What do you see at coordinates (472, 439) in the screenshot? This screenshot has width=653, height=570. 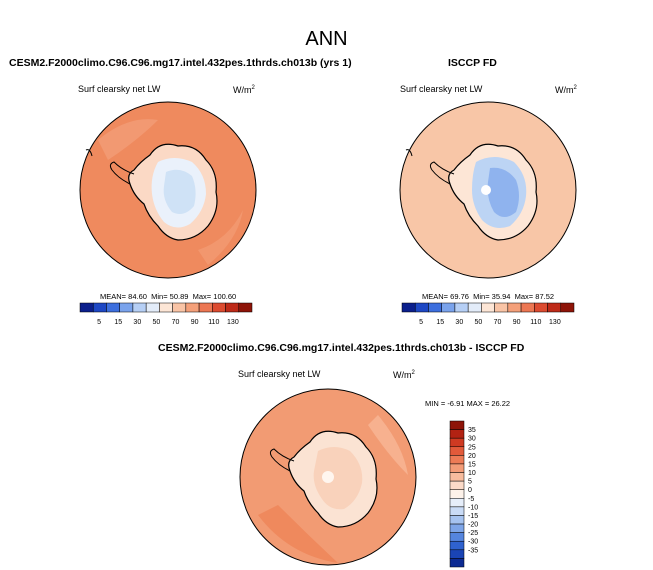 I see `panel-diff-colorbar-tick-label: 30` at bounding box center [472, 439].